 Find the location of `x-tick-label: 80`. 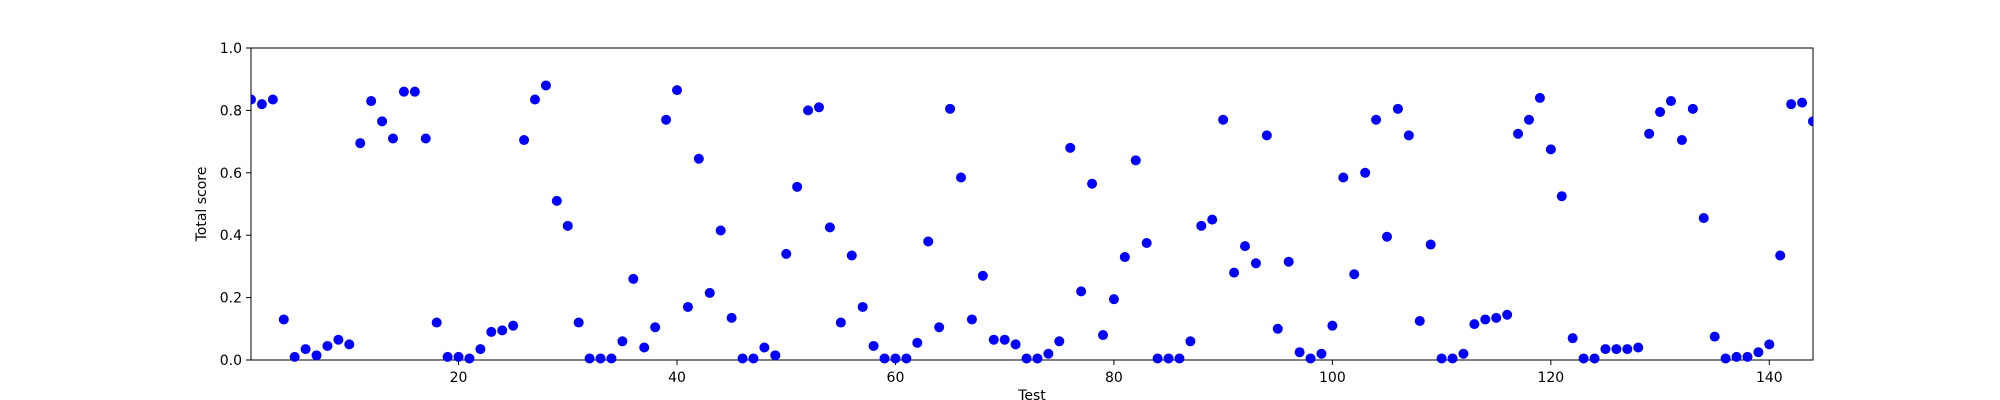

x-tick-label: 80 is located at coordinates (1114, 378).